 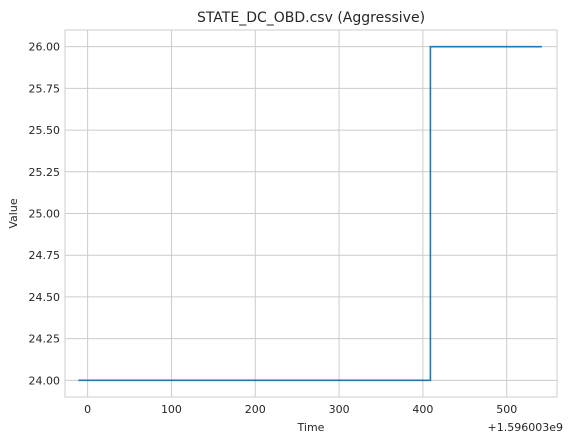 What do you see at coordinates (422, 409) in the screenshot?
I see `x-tick-label: 400` at bounding box center [422, 409].